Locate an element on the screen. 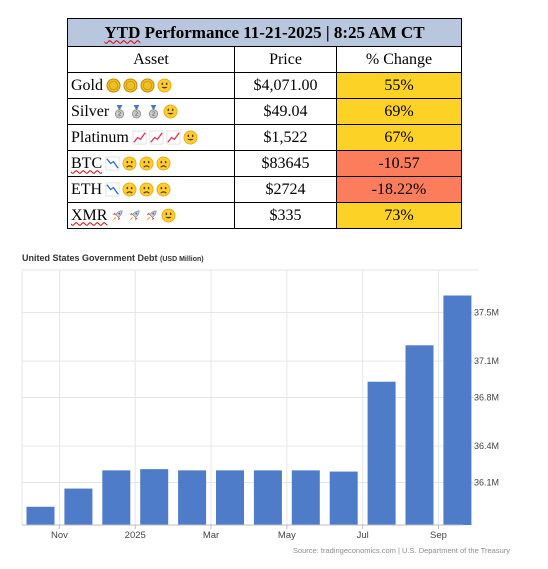  y-tick-label: 37.1M is located at coordinates (486, 361).